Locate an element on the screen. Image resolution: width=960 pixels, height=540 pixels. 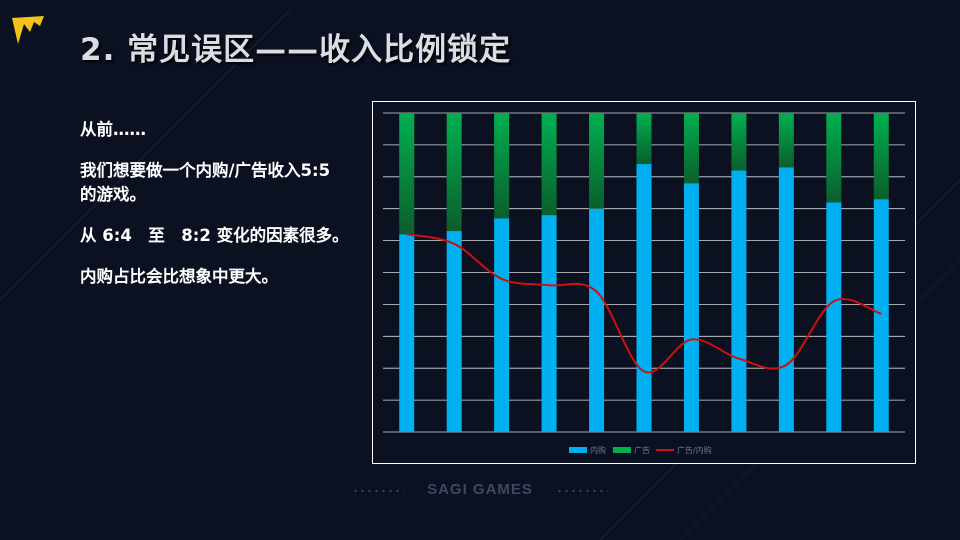
page-title: 2. 常见误区——收入比例锁定 is located at coordinates (295, 46).